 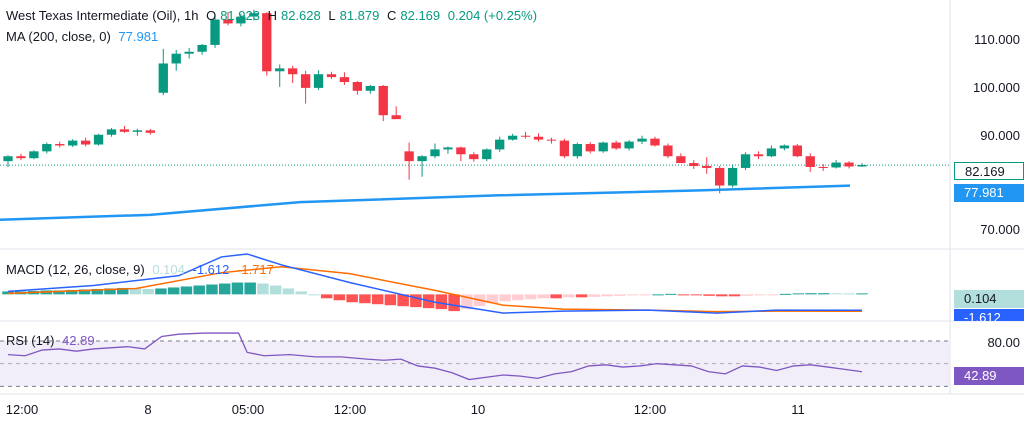 What do you see at coordinates (492, 15) in the screenshot?
I see `price-change: 0.204 (+0.25%)` at bounding box center [492, 15].